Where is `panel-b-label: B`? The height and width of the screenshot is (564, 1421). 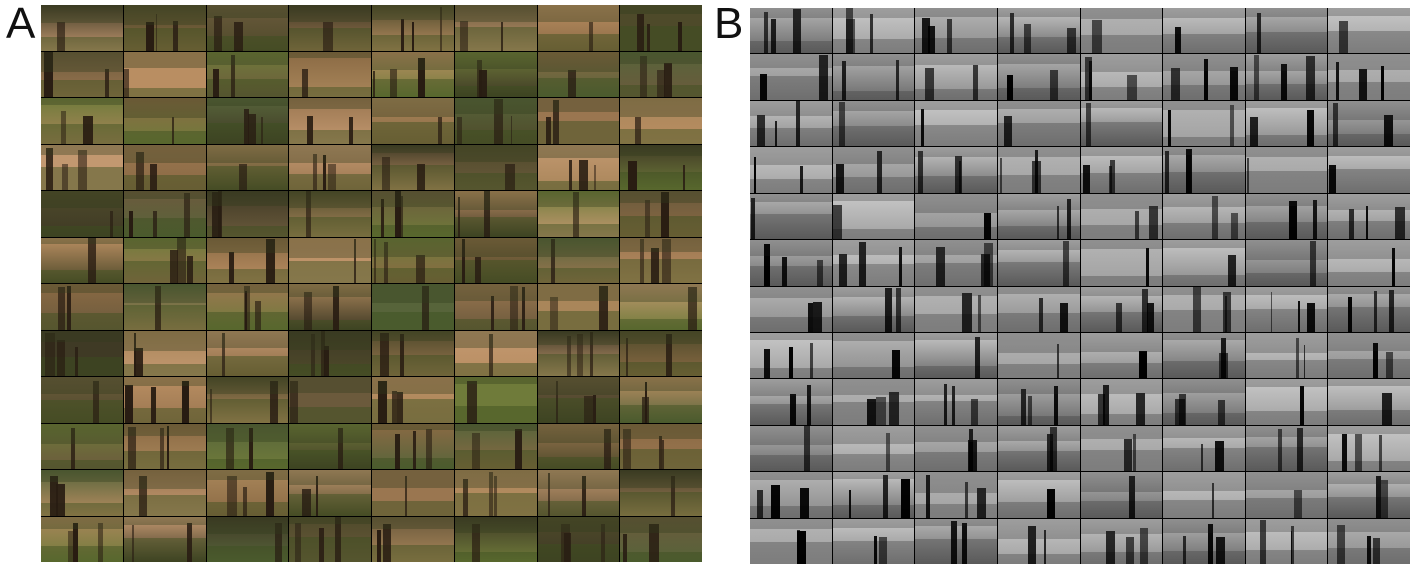
panel-b-label: B is located at coordinates (729, 24).